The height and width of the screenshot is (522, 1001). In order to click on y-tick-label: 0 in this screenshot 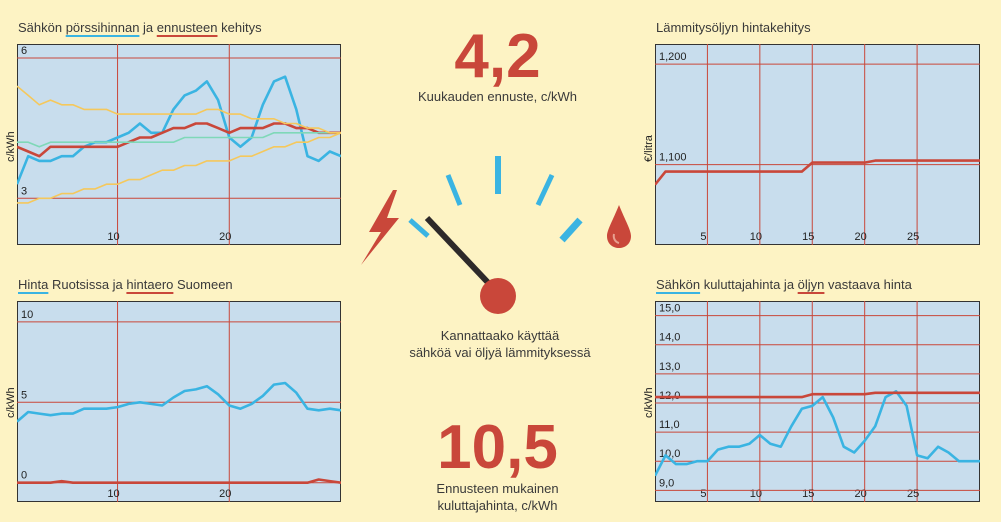, I will do `click(24, 476)`.